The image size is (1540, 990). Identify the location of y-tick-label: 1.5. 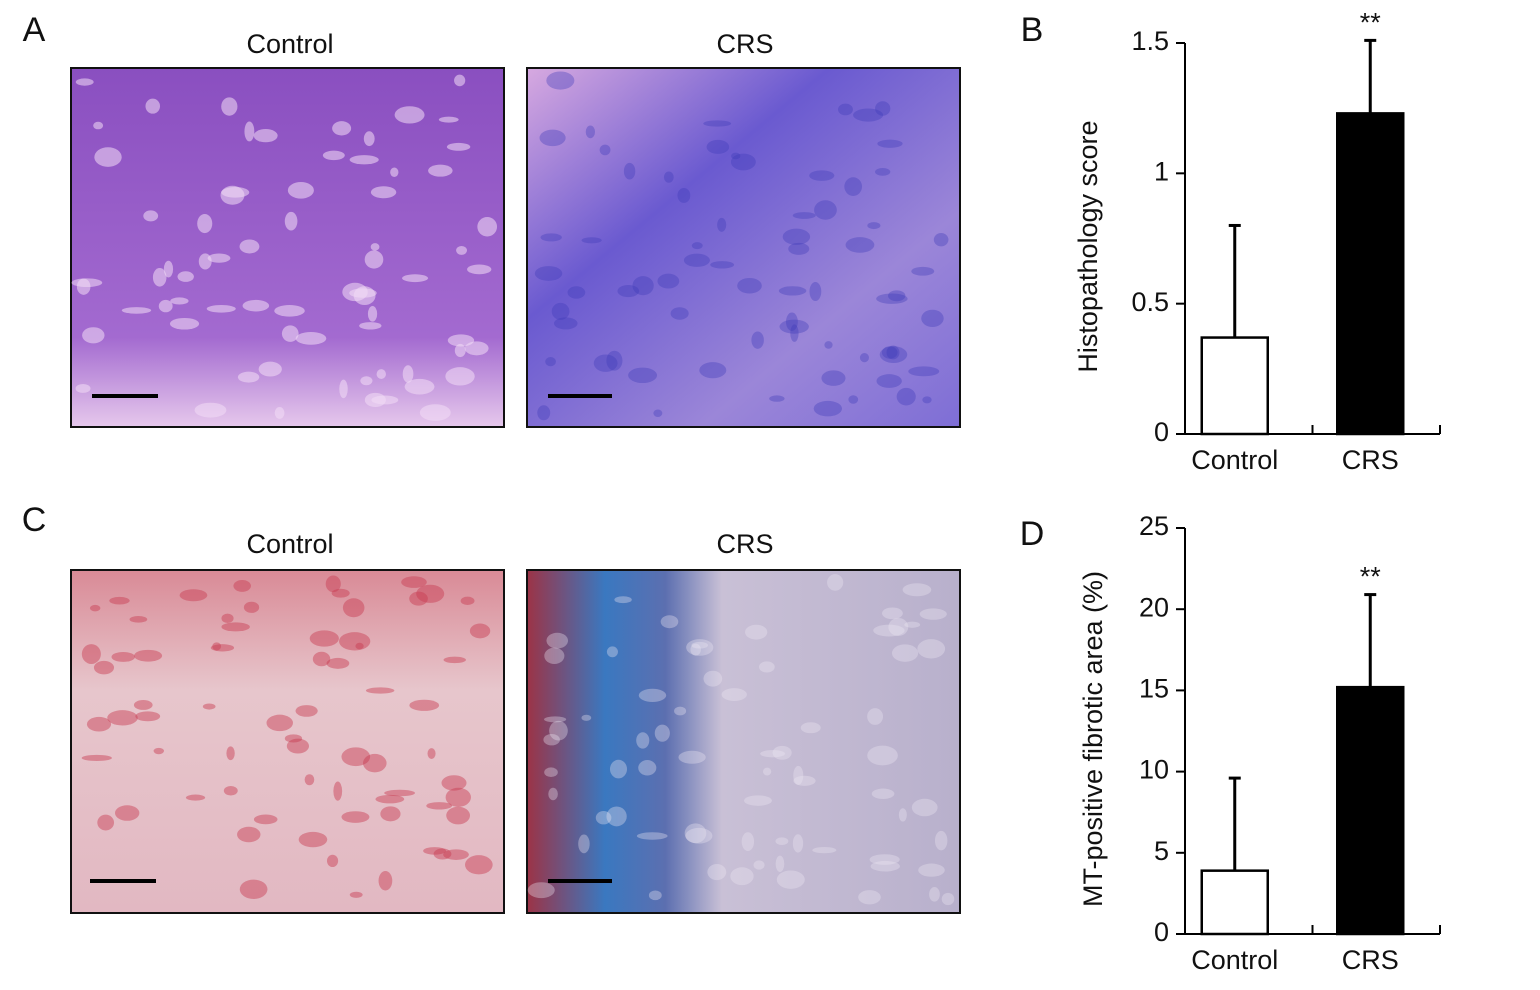
(1150, 41).